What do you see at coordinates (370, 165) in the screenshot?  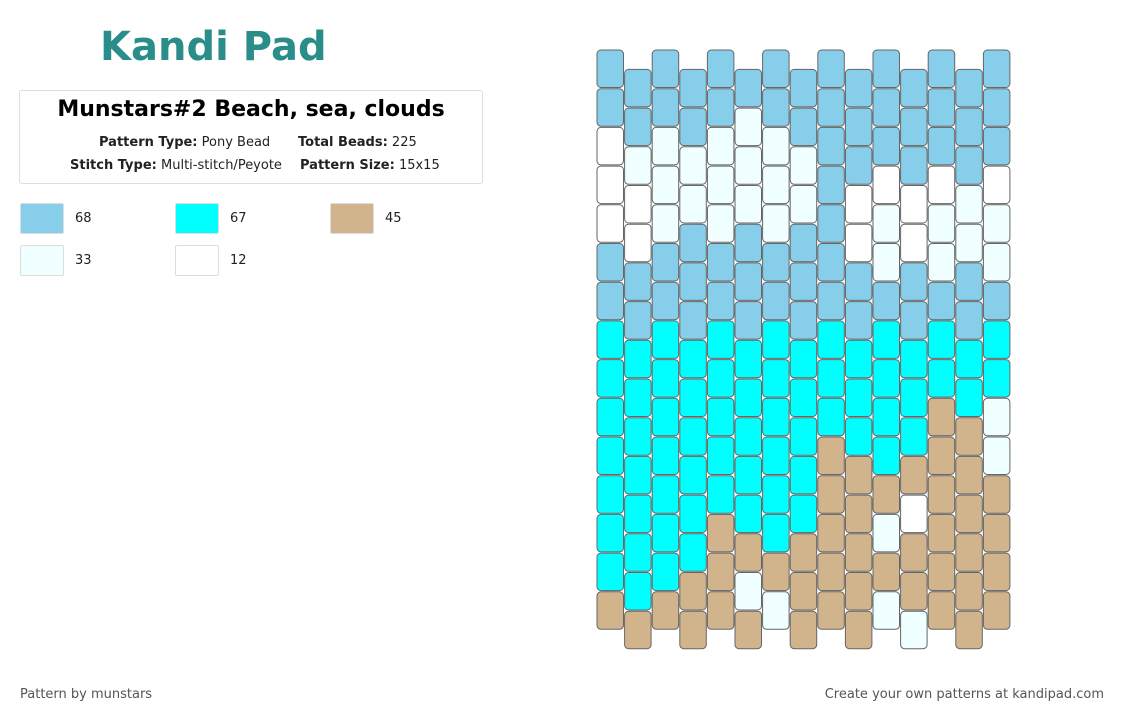 I see `field: Pattern Size: 15x15` at bounding box center [370, 165].